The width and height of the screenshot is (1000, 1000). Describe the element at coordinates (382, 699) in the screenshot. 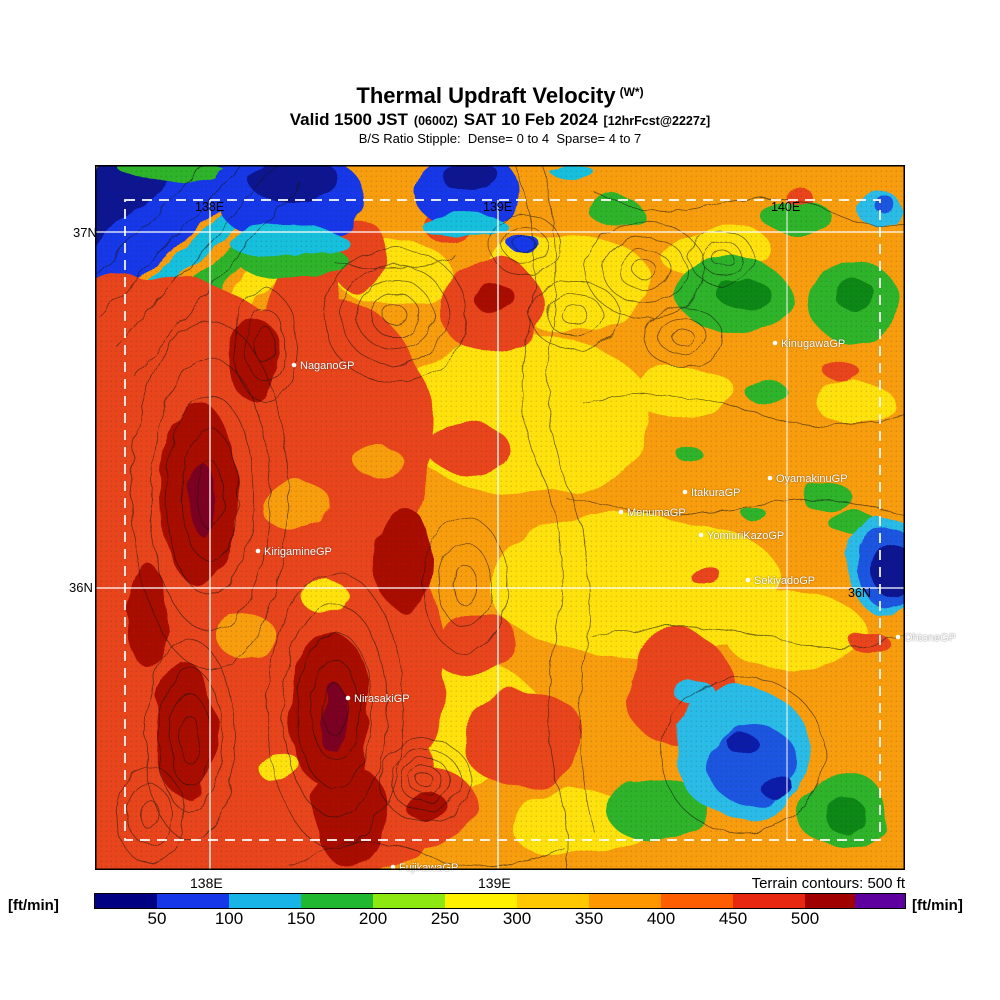

I see `station-label-nirasaki: NirasakiGP` at that location.